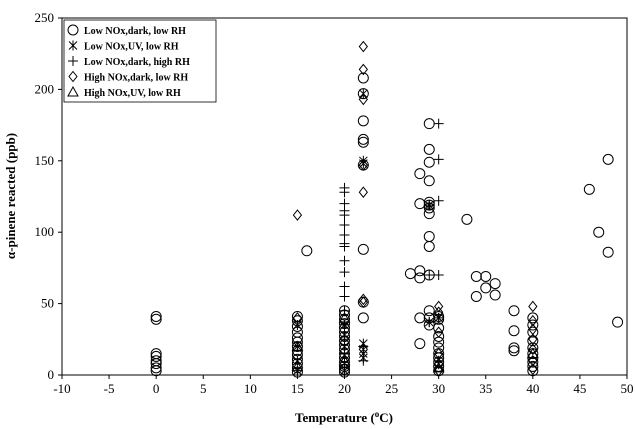 The height and width of the screenshot is (429, 636). Describe the element at coordinates (131, 47) in the screenshot. I see `legend-label-1: Low NOx,UV, low RH` at that location.